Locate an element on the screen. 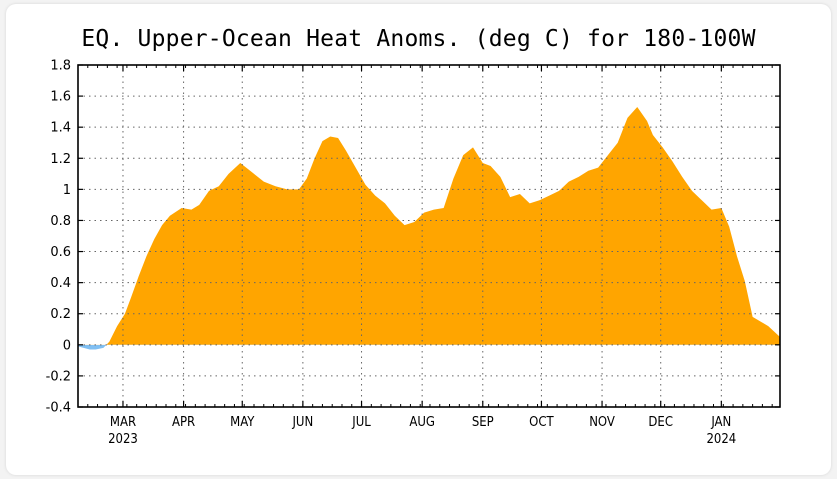 Image resolution: width=837 pixels, height=479 pixels. y-tick-label: 0.8 is located at coordinates (60, 221).